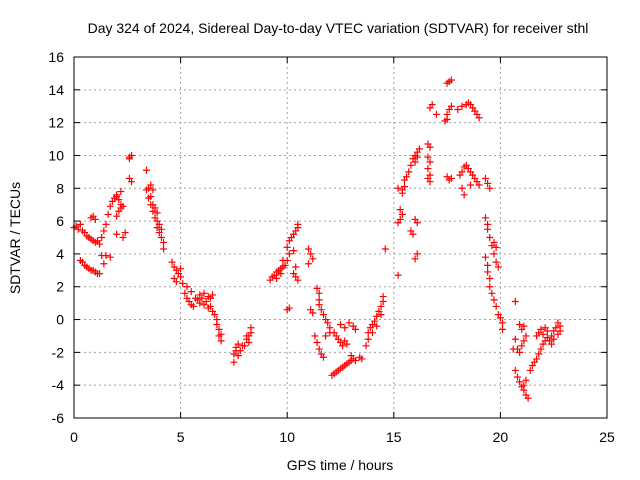 This screenshot has width=640, height=480. Describe the element at coordinates (58, 418) in the screenshot. I see `y-tick-label: -6` at that location.